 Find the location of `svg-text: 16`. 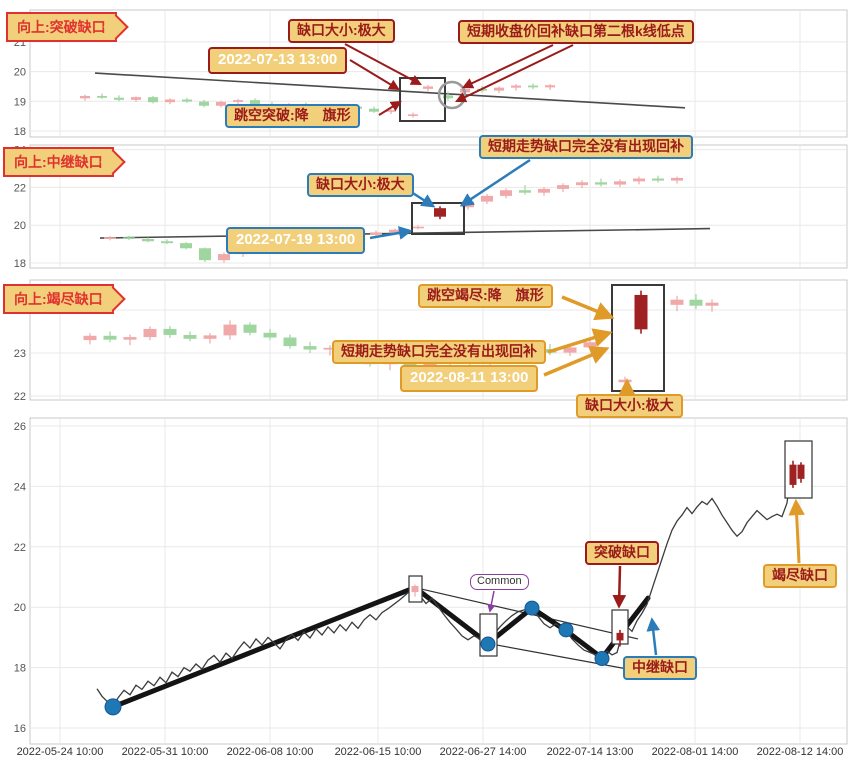

svg-text: 16 is located at coordinates (20, 729).